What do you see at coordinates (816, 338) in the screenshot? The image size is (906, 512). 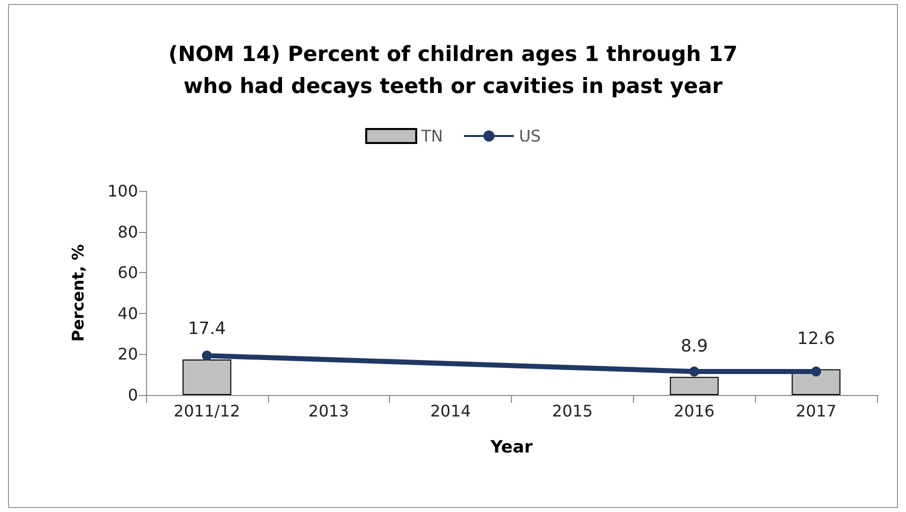 I see `data-label: 12.6` at bounding box center [816, 338].